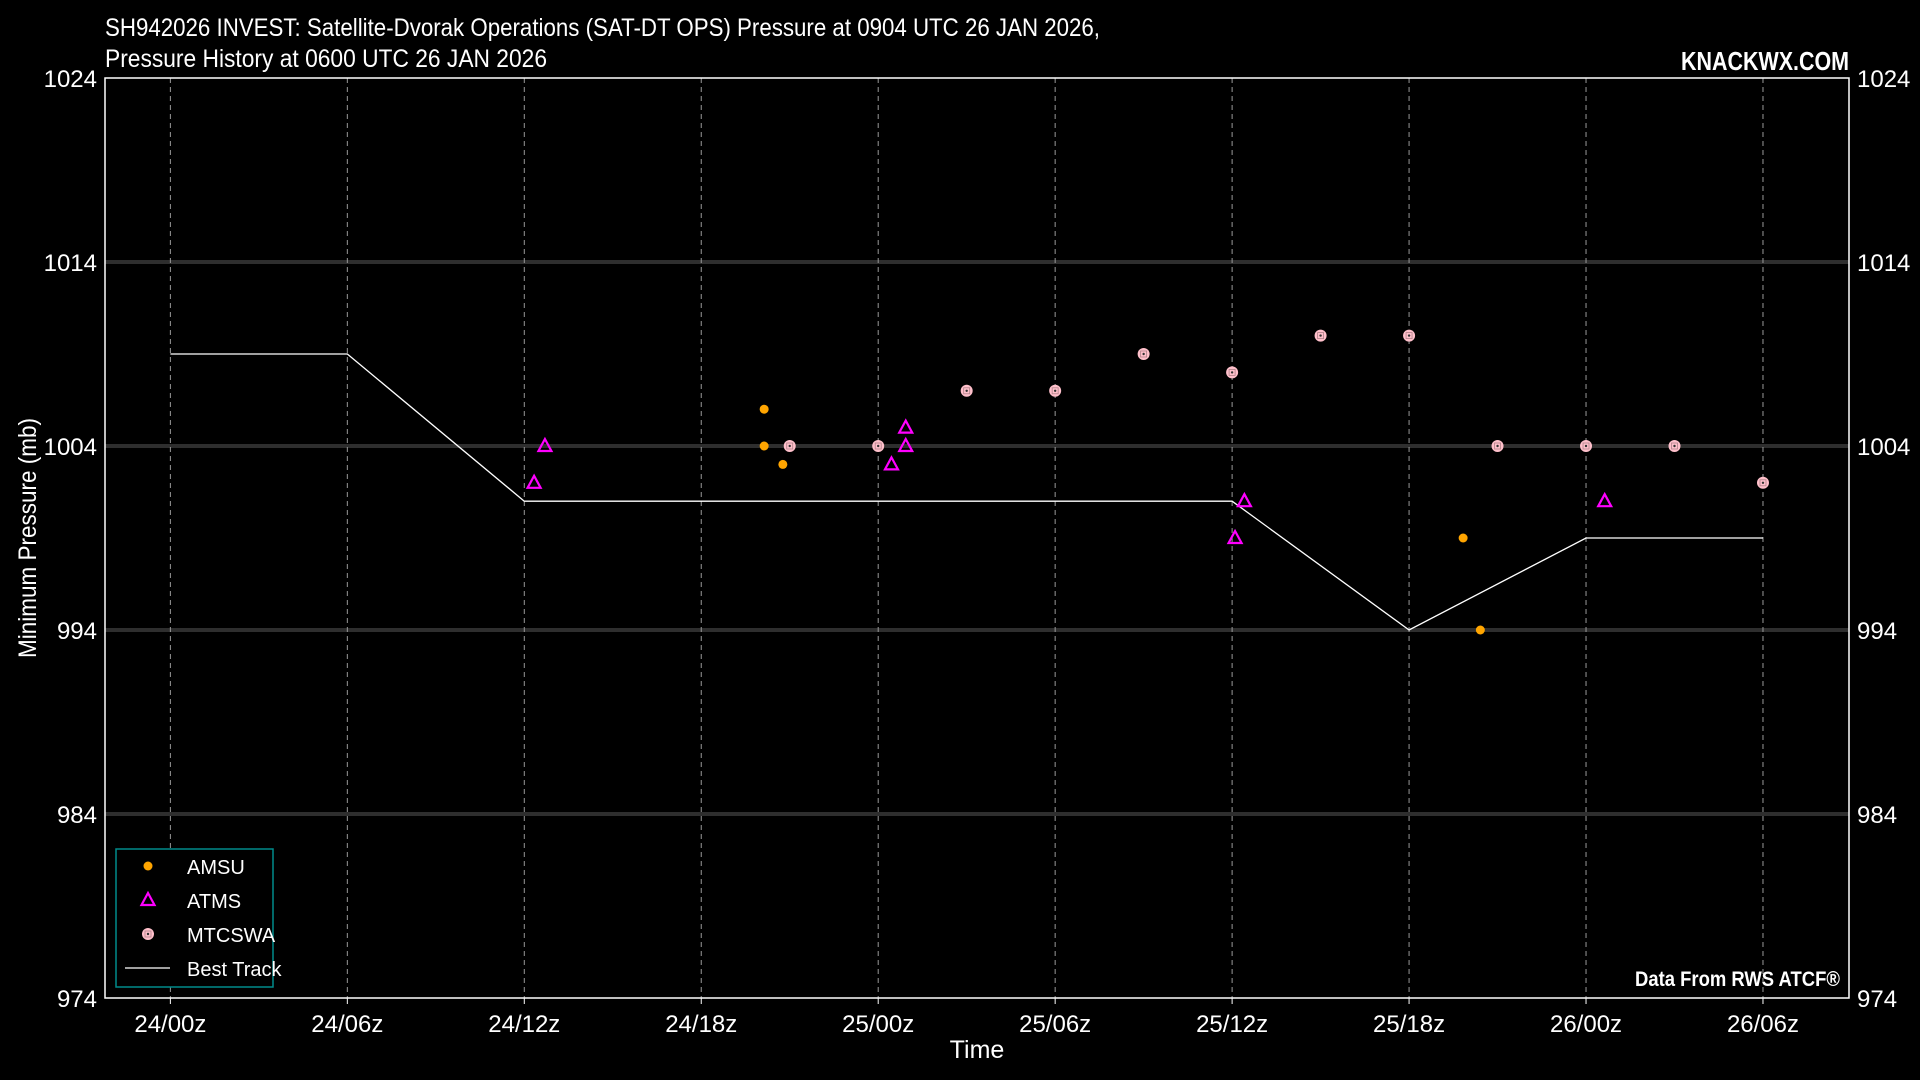 The width and height of the screenshot is (1920, 1080). What do you see at coordinates (878, 1024) in the screenshot?
I see `x-tick-label: 25/00z` at bounding box center [878, 1024].